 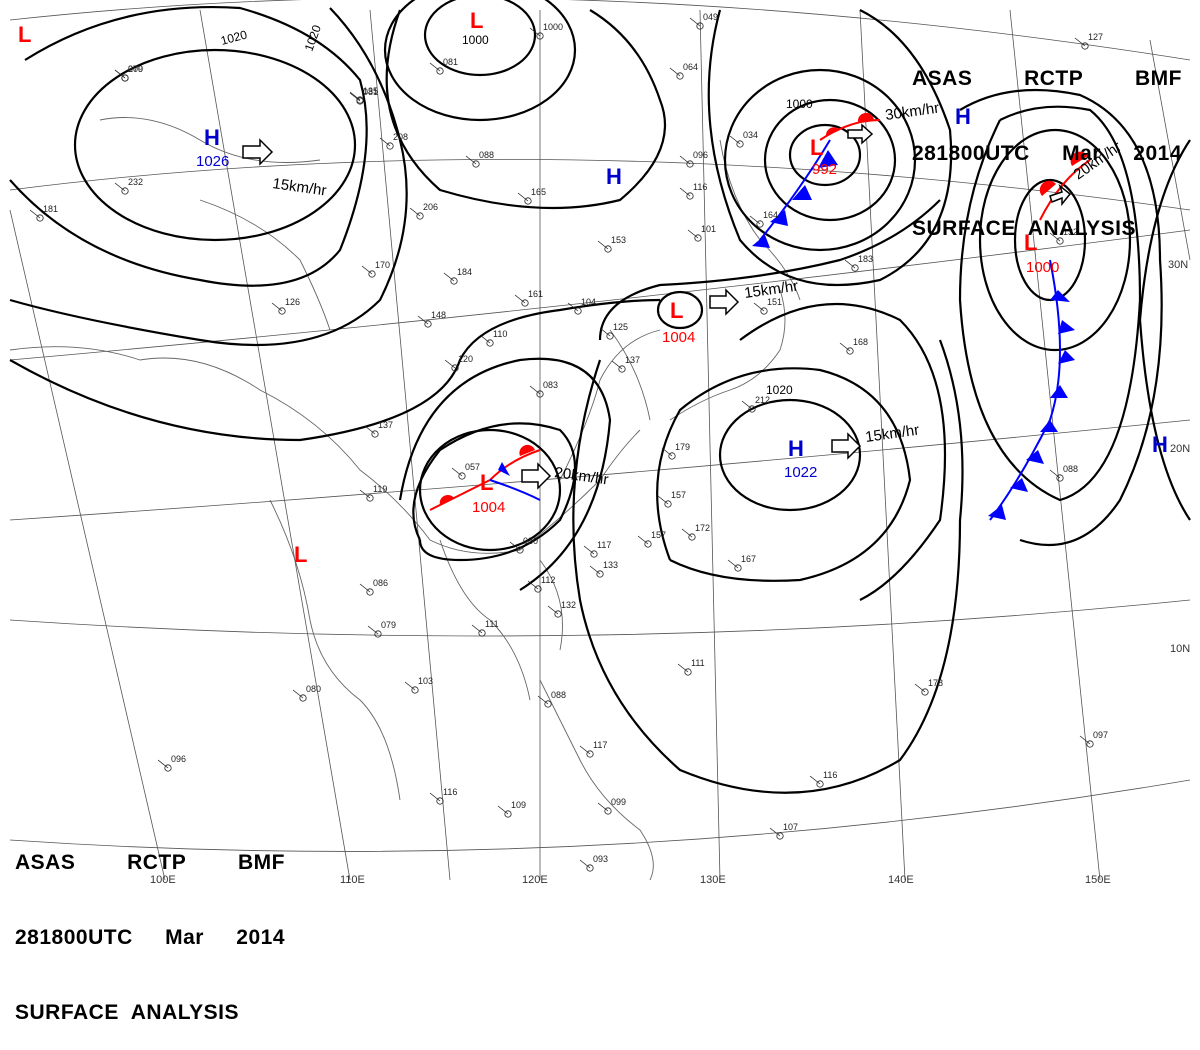 What do you see at coordinates (611, 244) in the screenshot?
I see `station-plot: 153` at bounding box center [611, 244].